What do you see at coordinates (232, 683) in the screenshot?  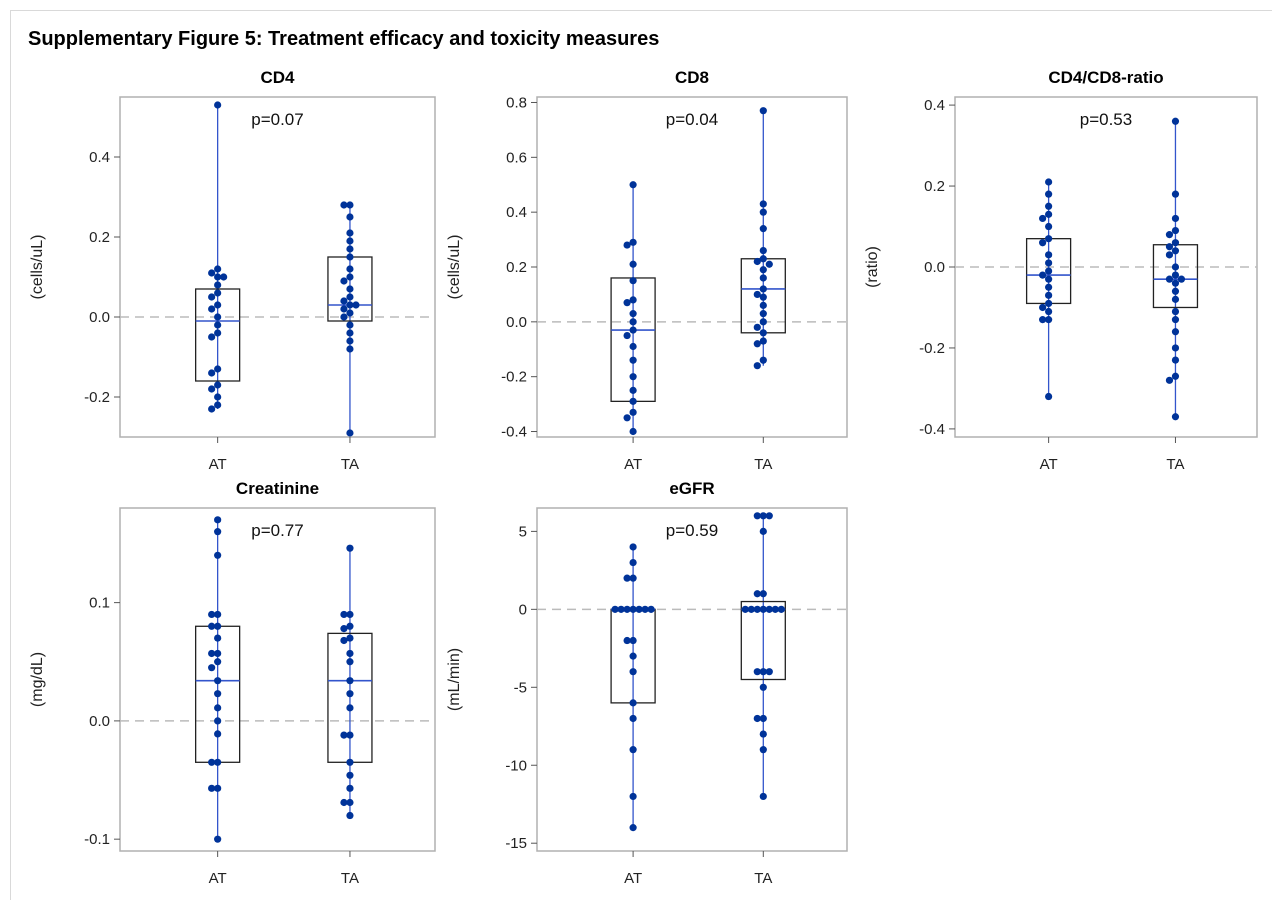 I see `panel-creatinine: Creatinine 0.1 0.0 -0.1 (mg/dL) AT TA p=0.77` at bounding box center [232, 683].